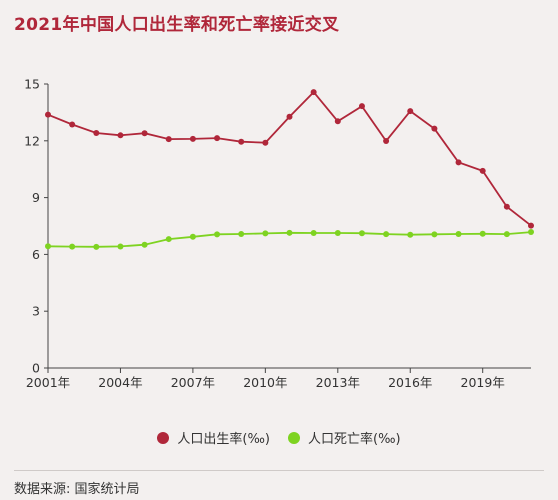  What do you see at coordinates (120, 382) in the screenshot?
I see `x-tick-label: 2004年` at bounding box center [120, 382].